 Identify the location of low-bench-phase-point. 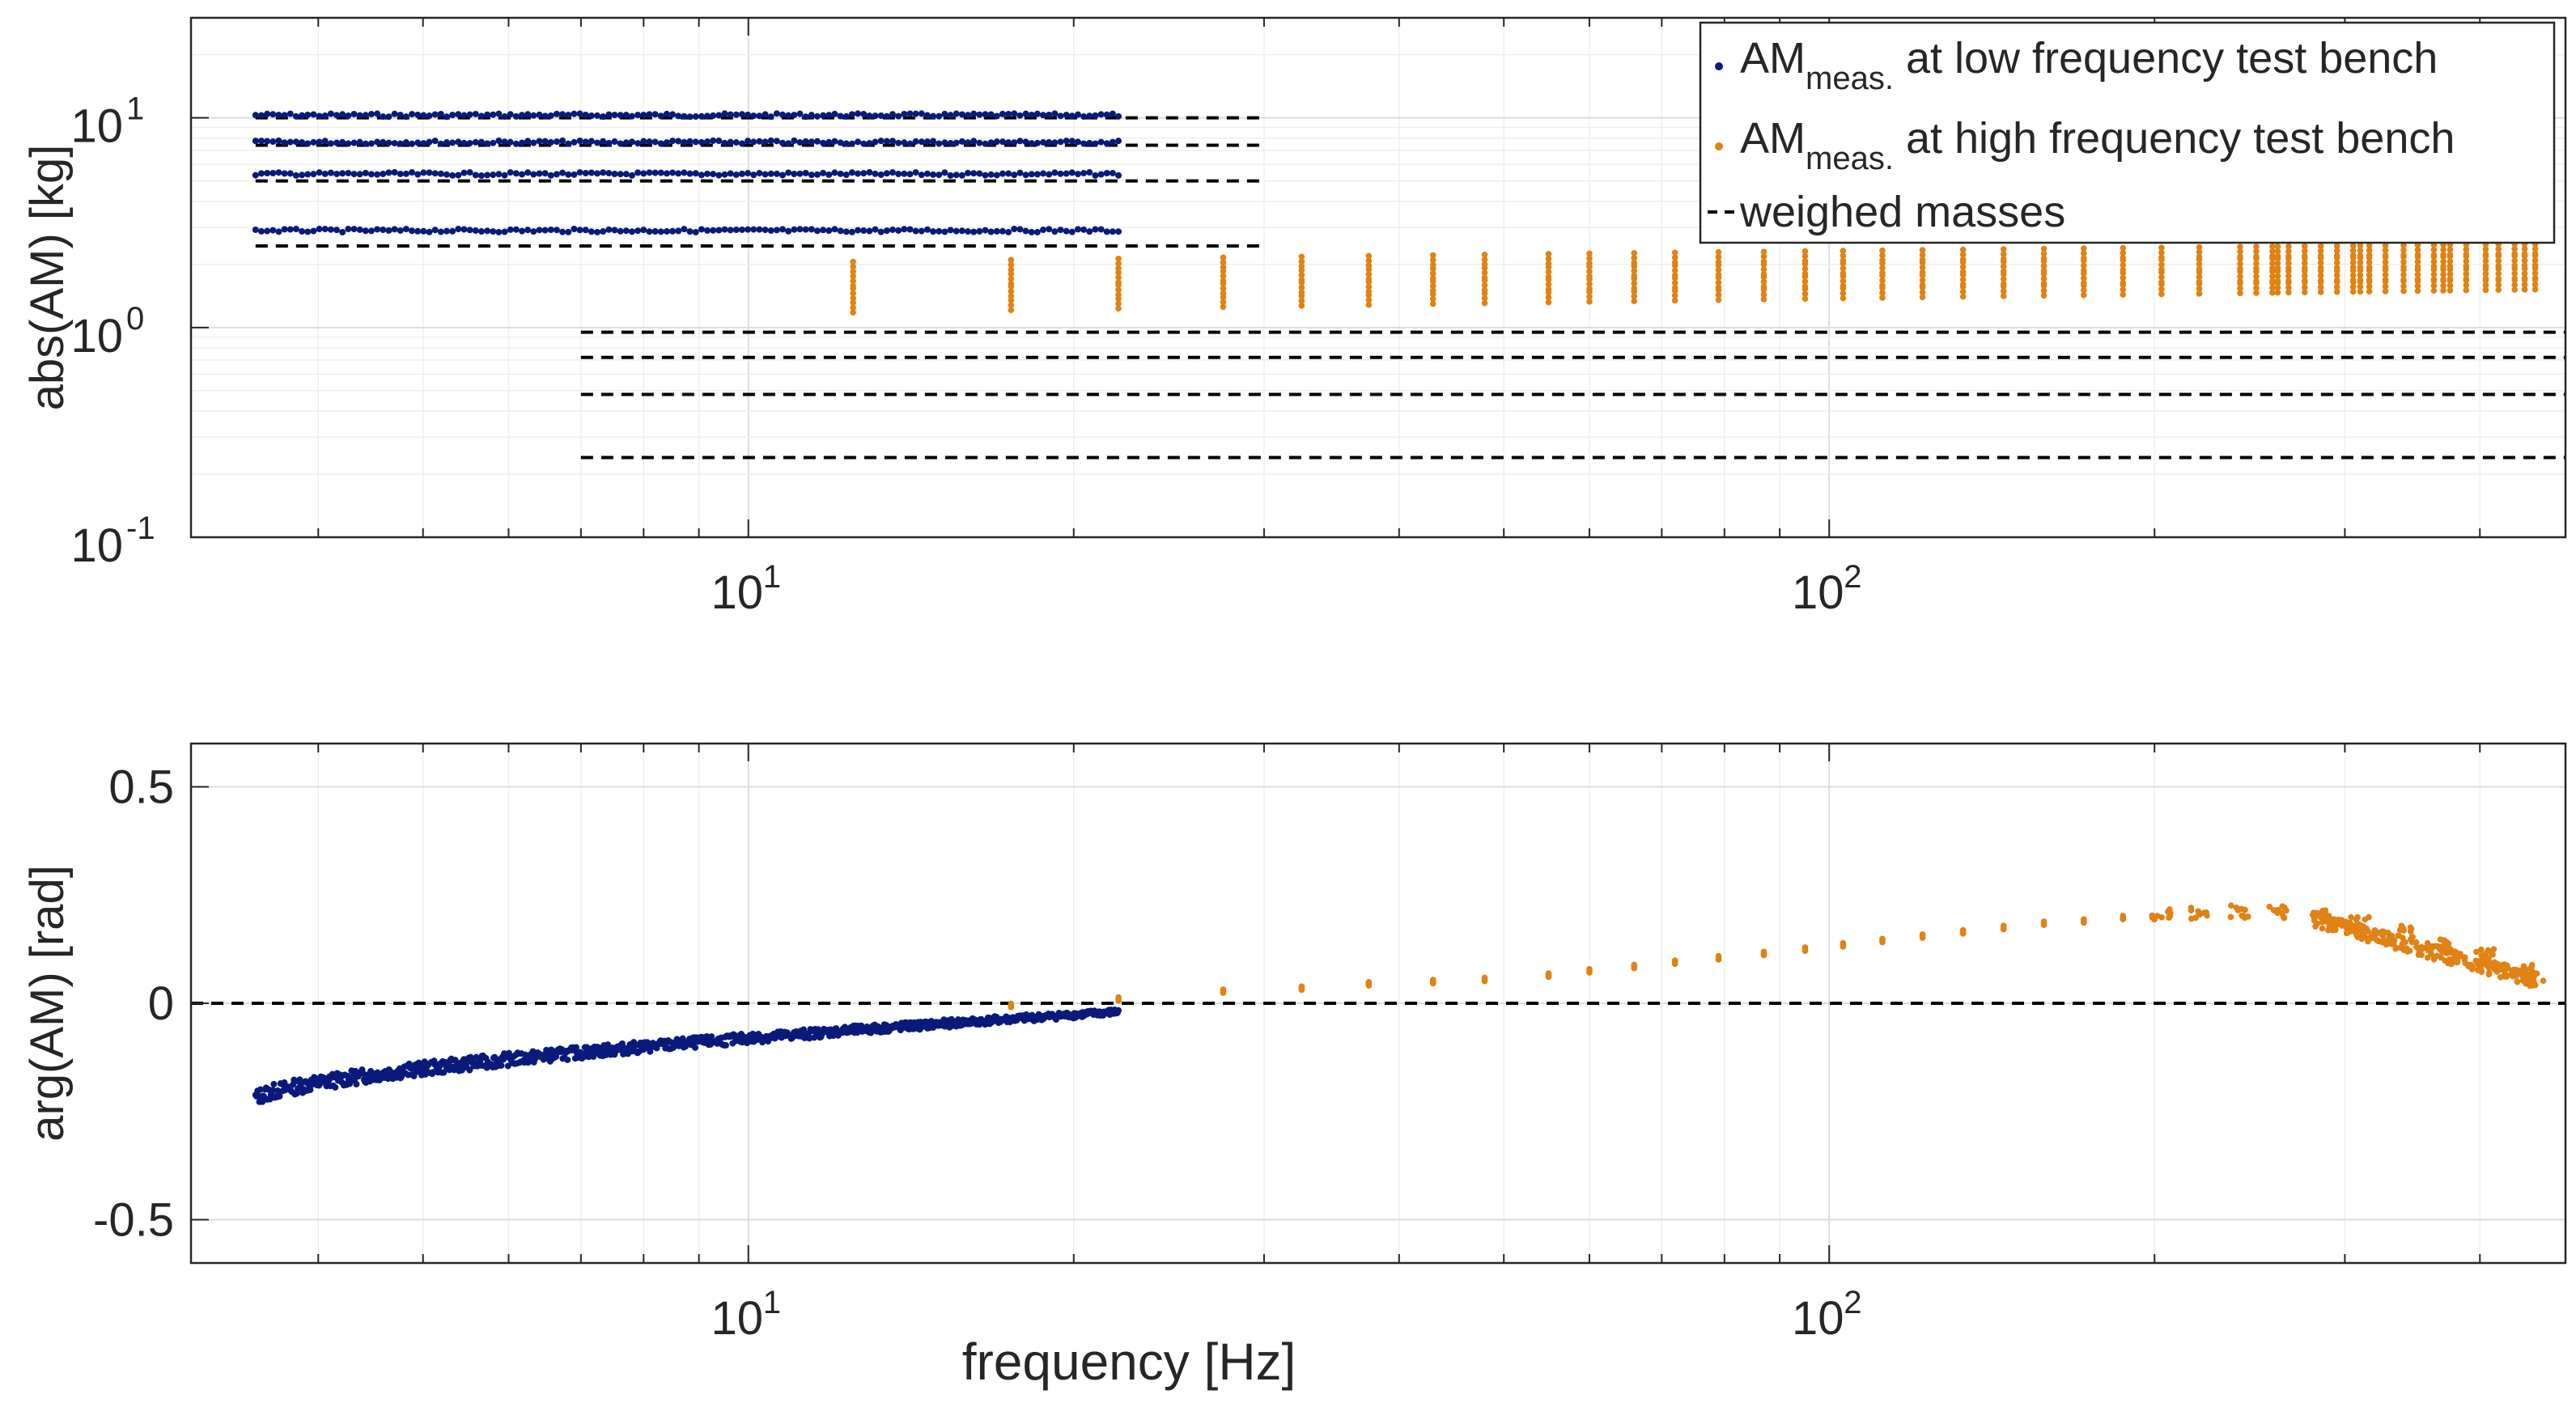
(273, 1090).